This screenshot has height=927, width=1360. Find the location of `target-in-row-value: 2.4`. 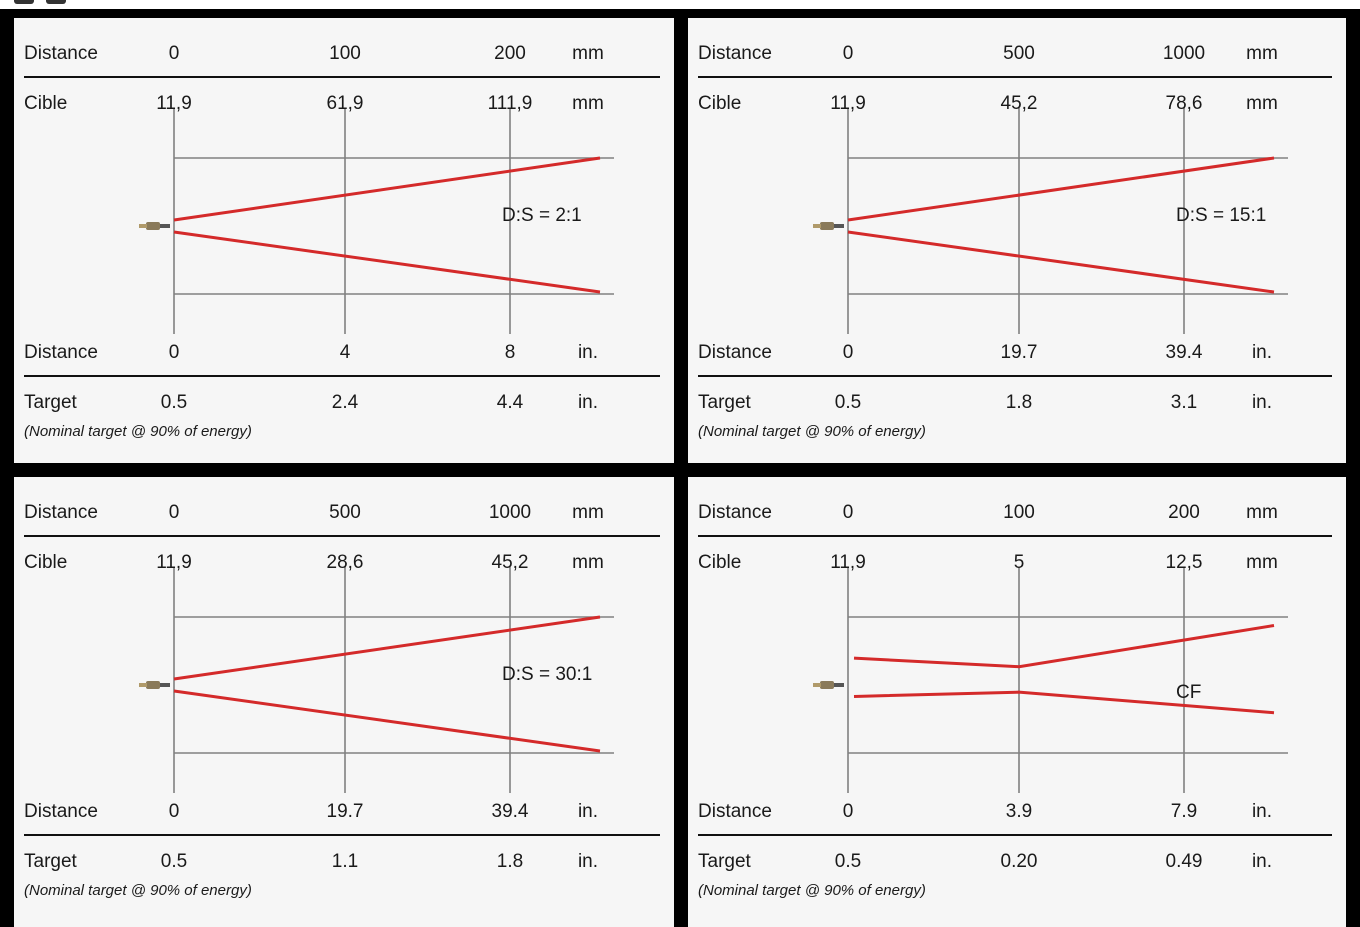

target-in-row-value: 2.4 is located at coordinates (345, 402).